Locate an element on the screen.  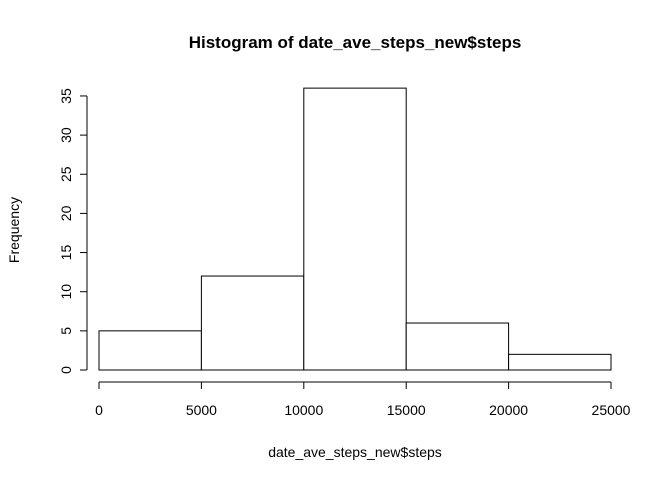
x-tick-label-1: 5000 is located at coordinates (201, 410).